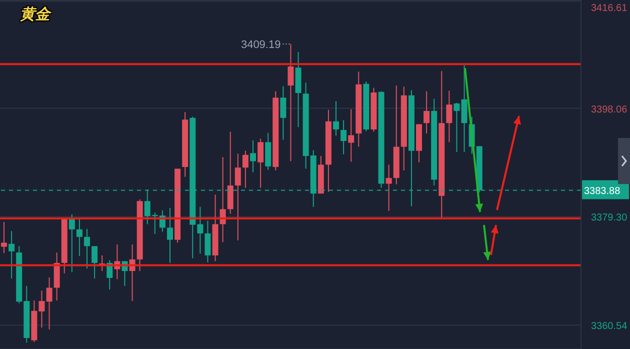 This screenshot has height=349, width=630. I want to click on y-tick-label: 3360.54, so click(609, 326).